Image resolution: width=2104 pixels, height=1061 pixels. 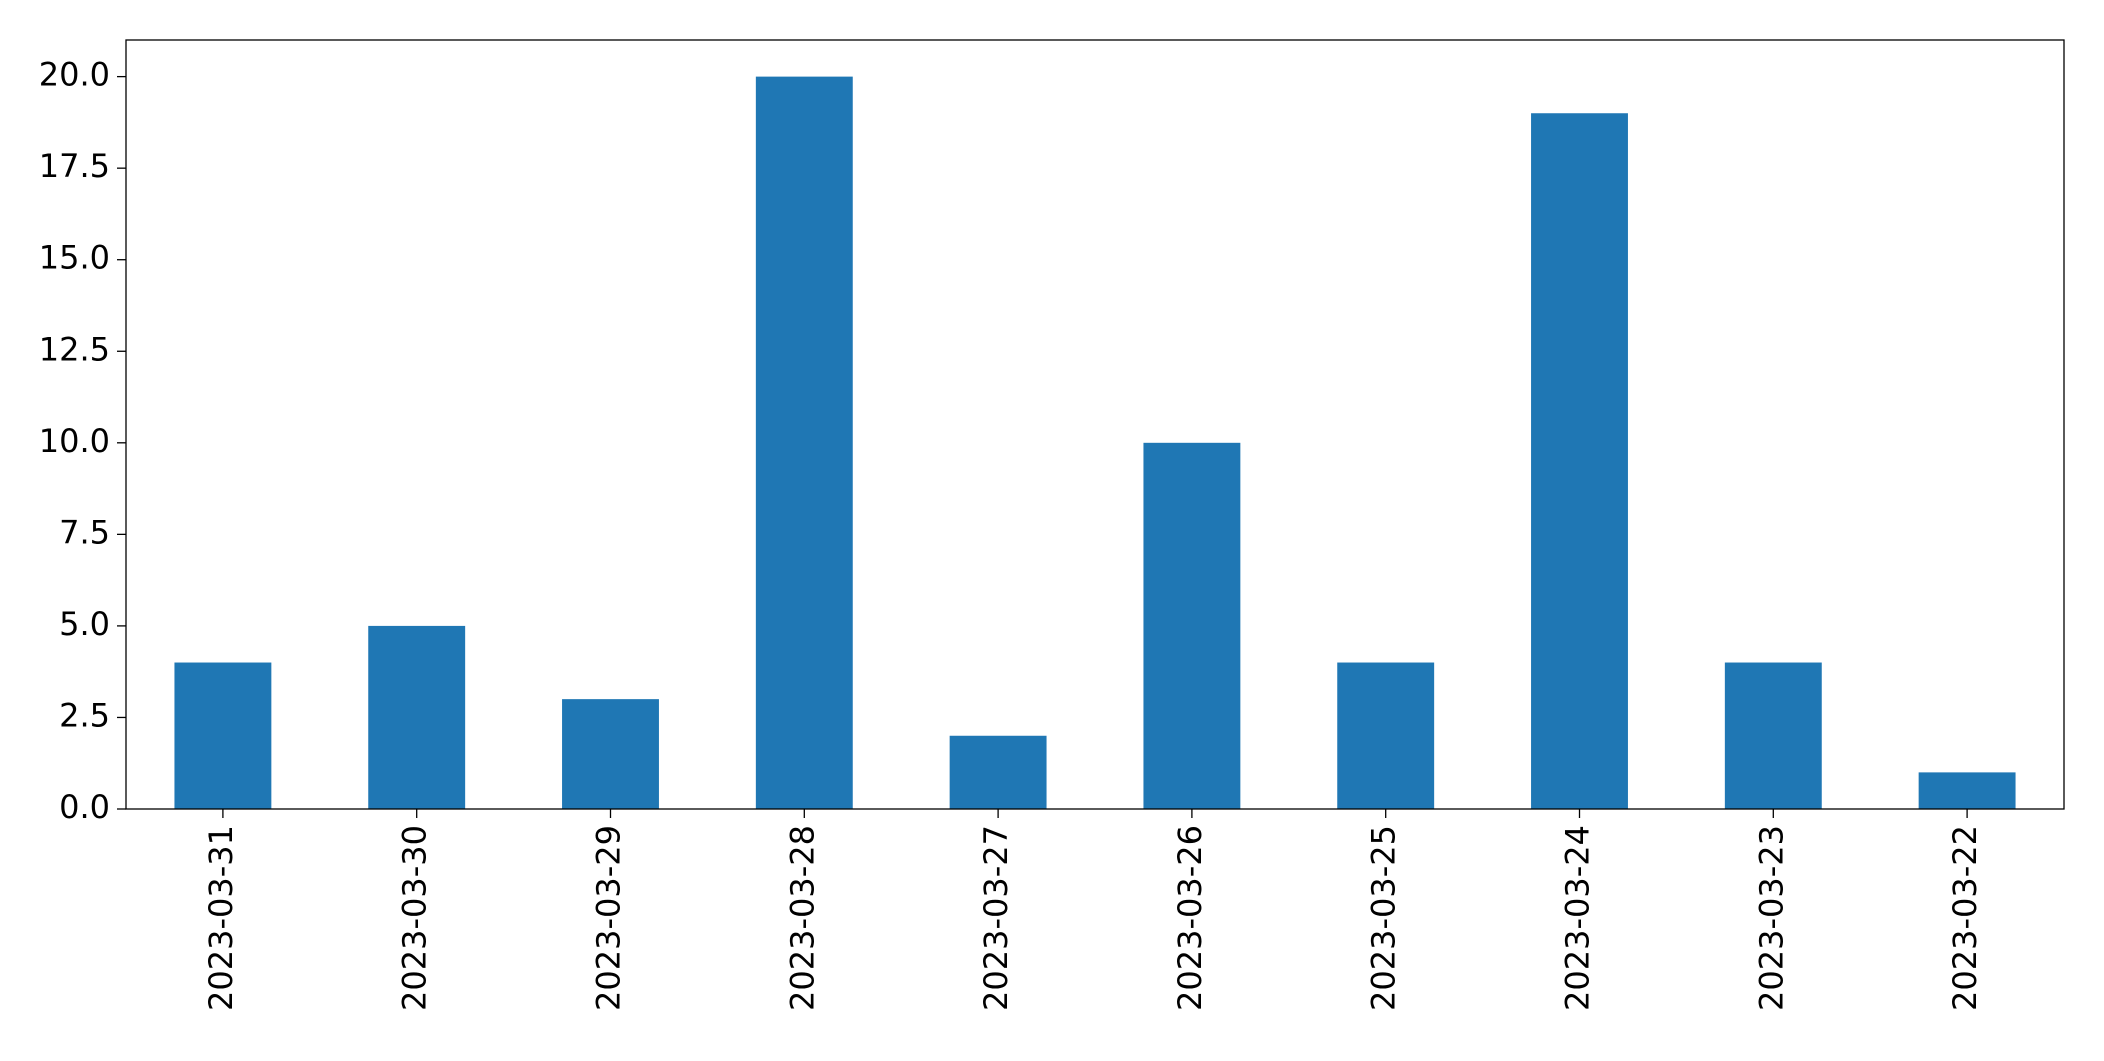 What do you see at coordinates (74, 441) in the screenshot?
I see `y-tick-label: 10.0` at bounding box center [74, 441].